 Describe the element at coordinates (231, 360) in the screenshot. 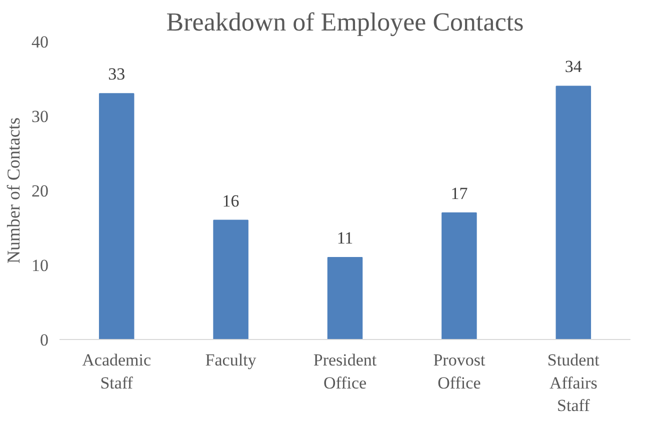

I see `x-tick-label: Faculty` at that location.